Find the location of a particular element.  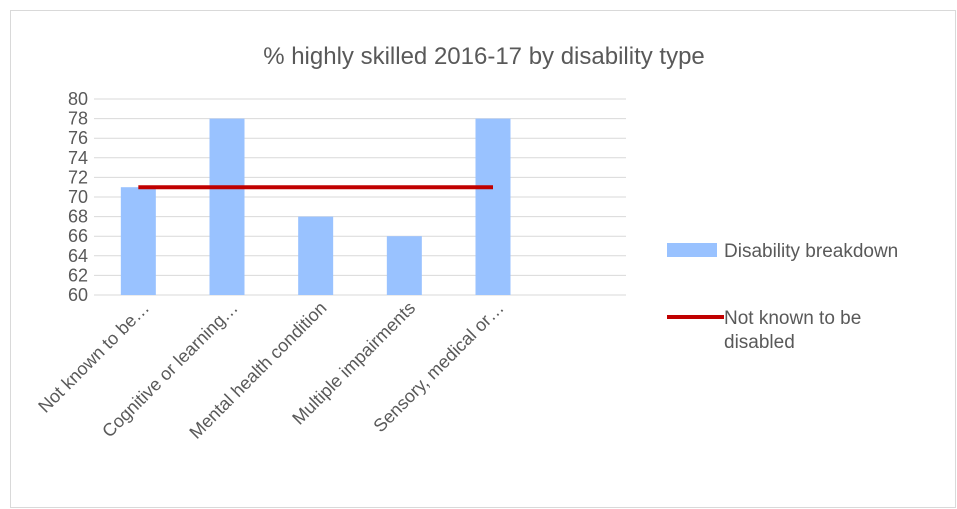

y-tick-label: 64 is located at coordinates (78, 256).